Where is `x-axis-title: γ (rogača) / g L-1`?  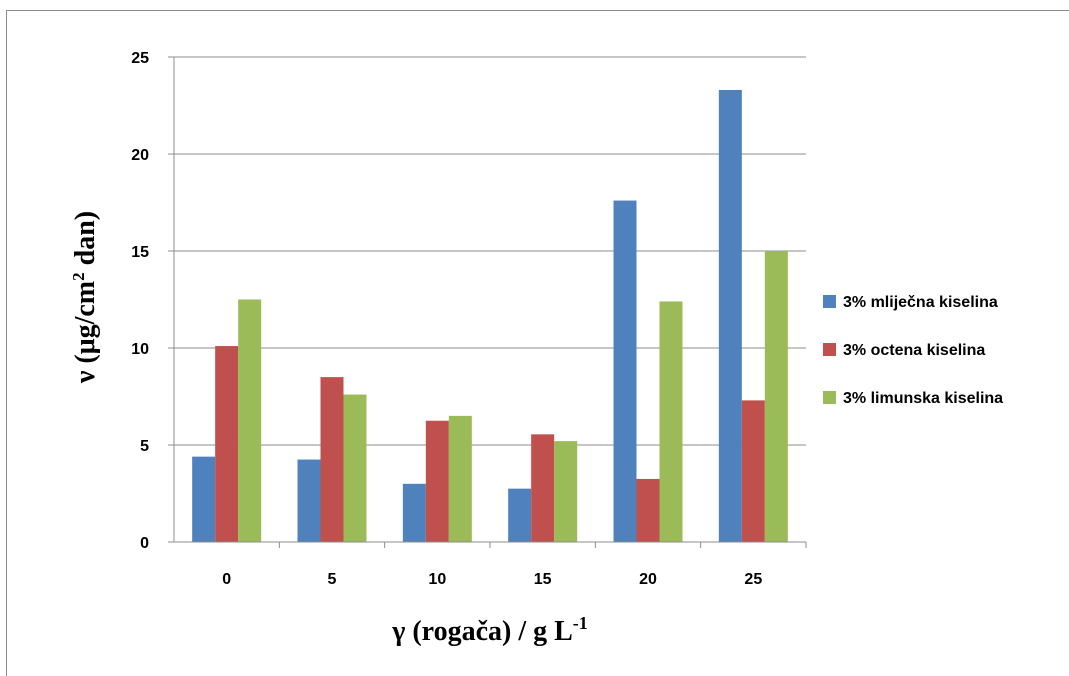
x-axis-title: γ (rogača) / g L-1 is located at coordinates (489, 630).